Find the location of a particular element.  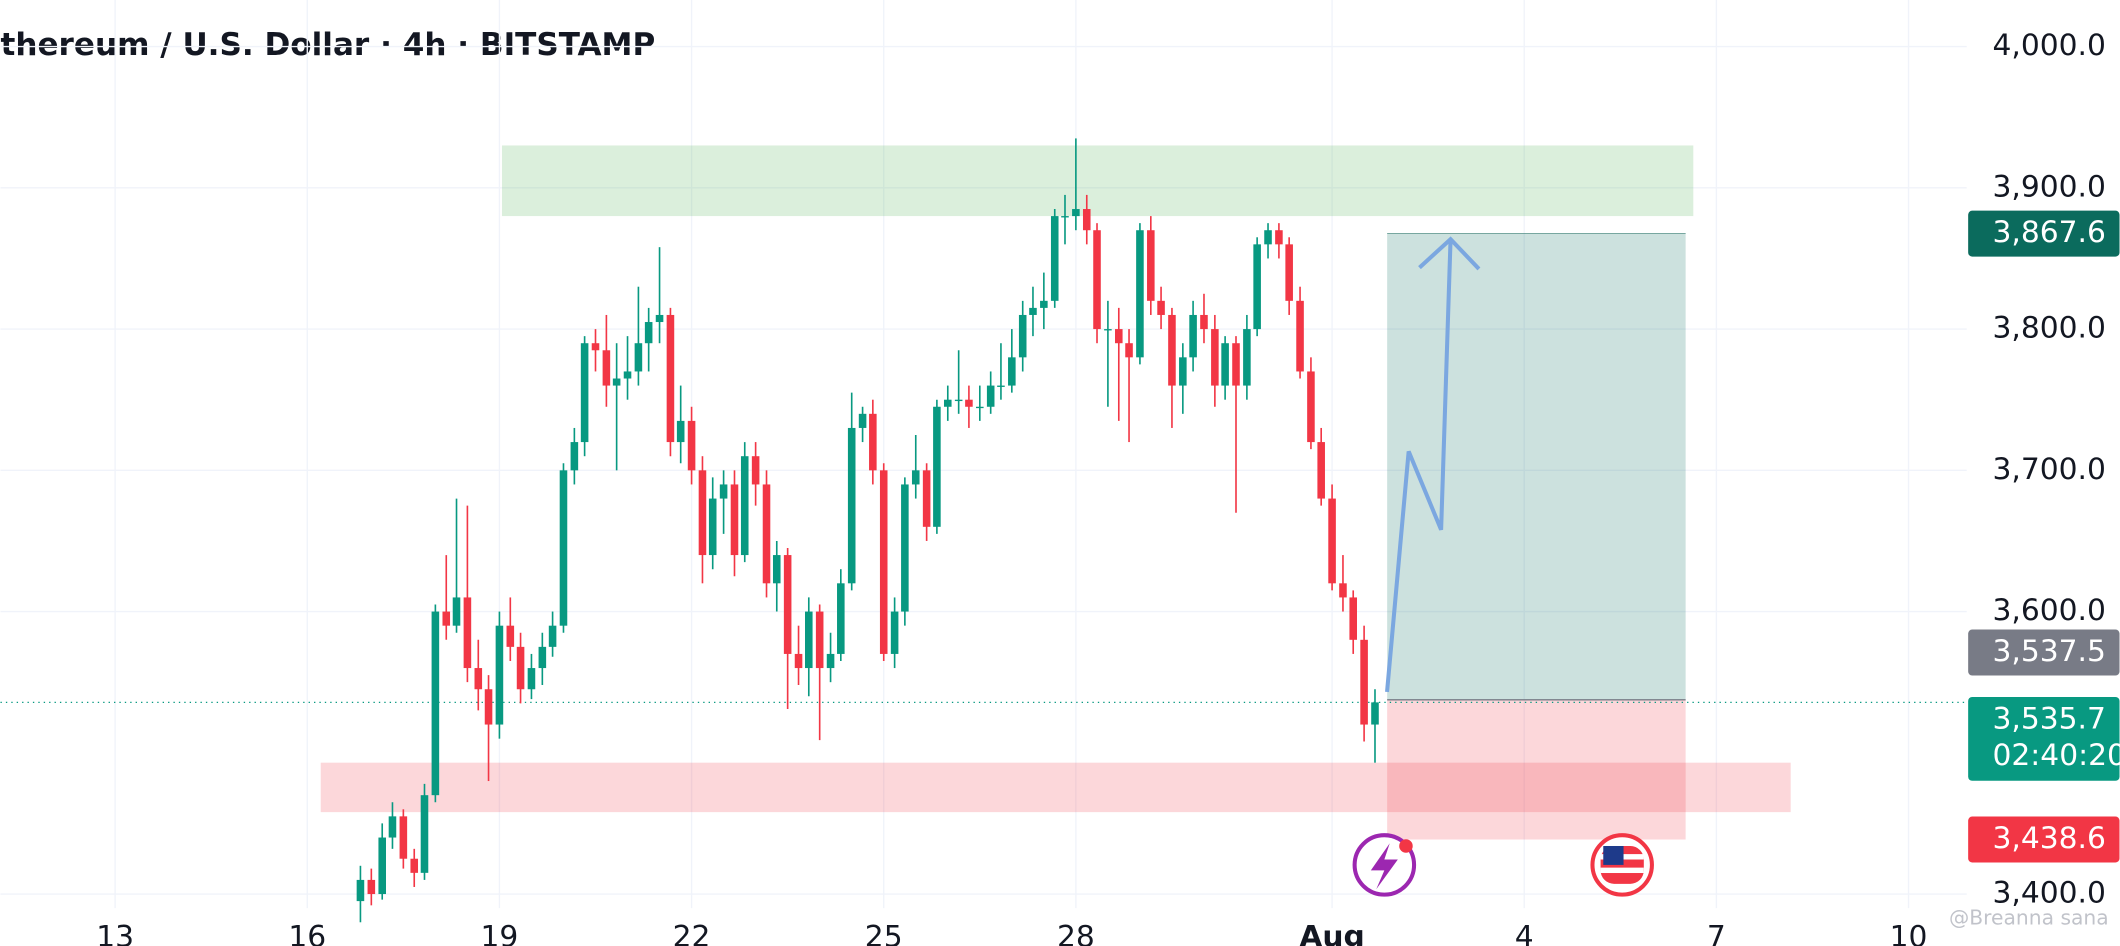

x-tick-label: 28 is located at coordinates (1076, 932).